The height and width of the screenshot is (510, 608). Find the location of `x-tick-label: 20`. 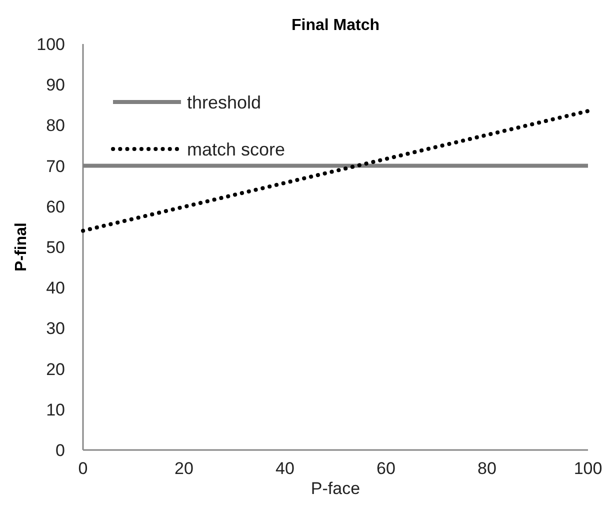

x-tick-label: 20 is located at coordinates (184, 468).